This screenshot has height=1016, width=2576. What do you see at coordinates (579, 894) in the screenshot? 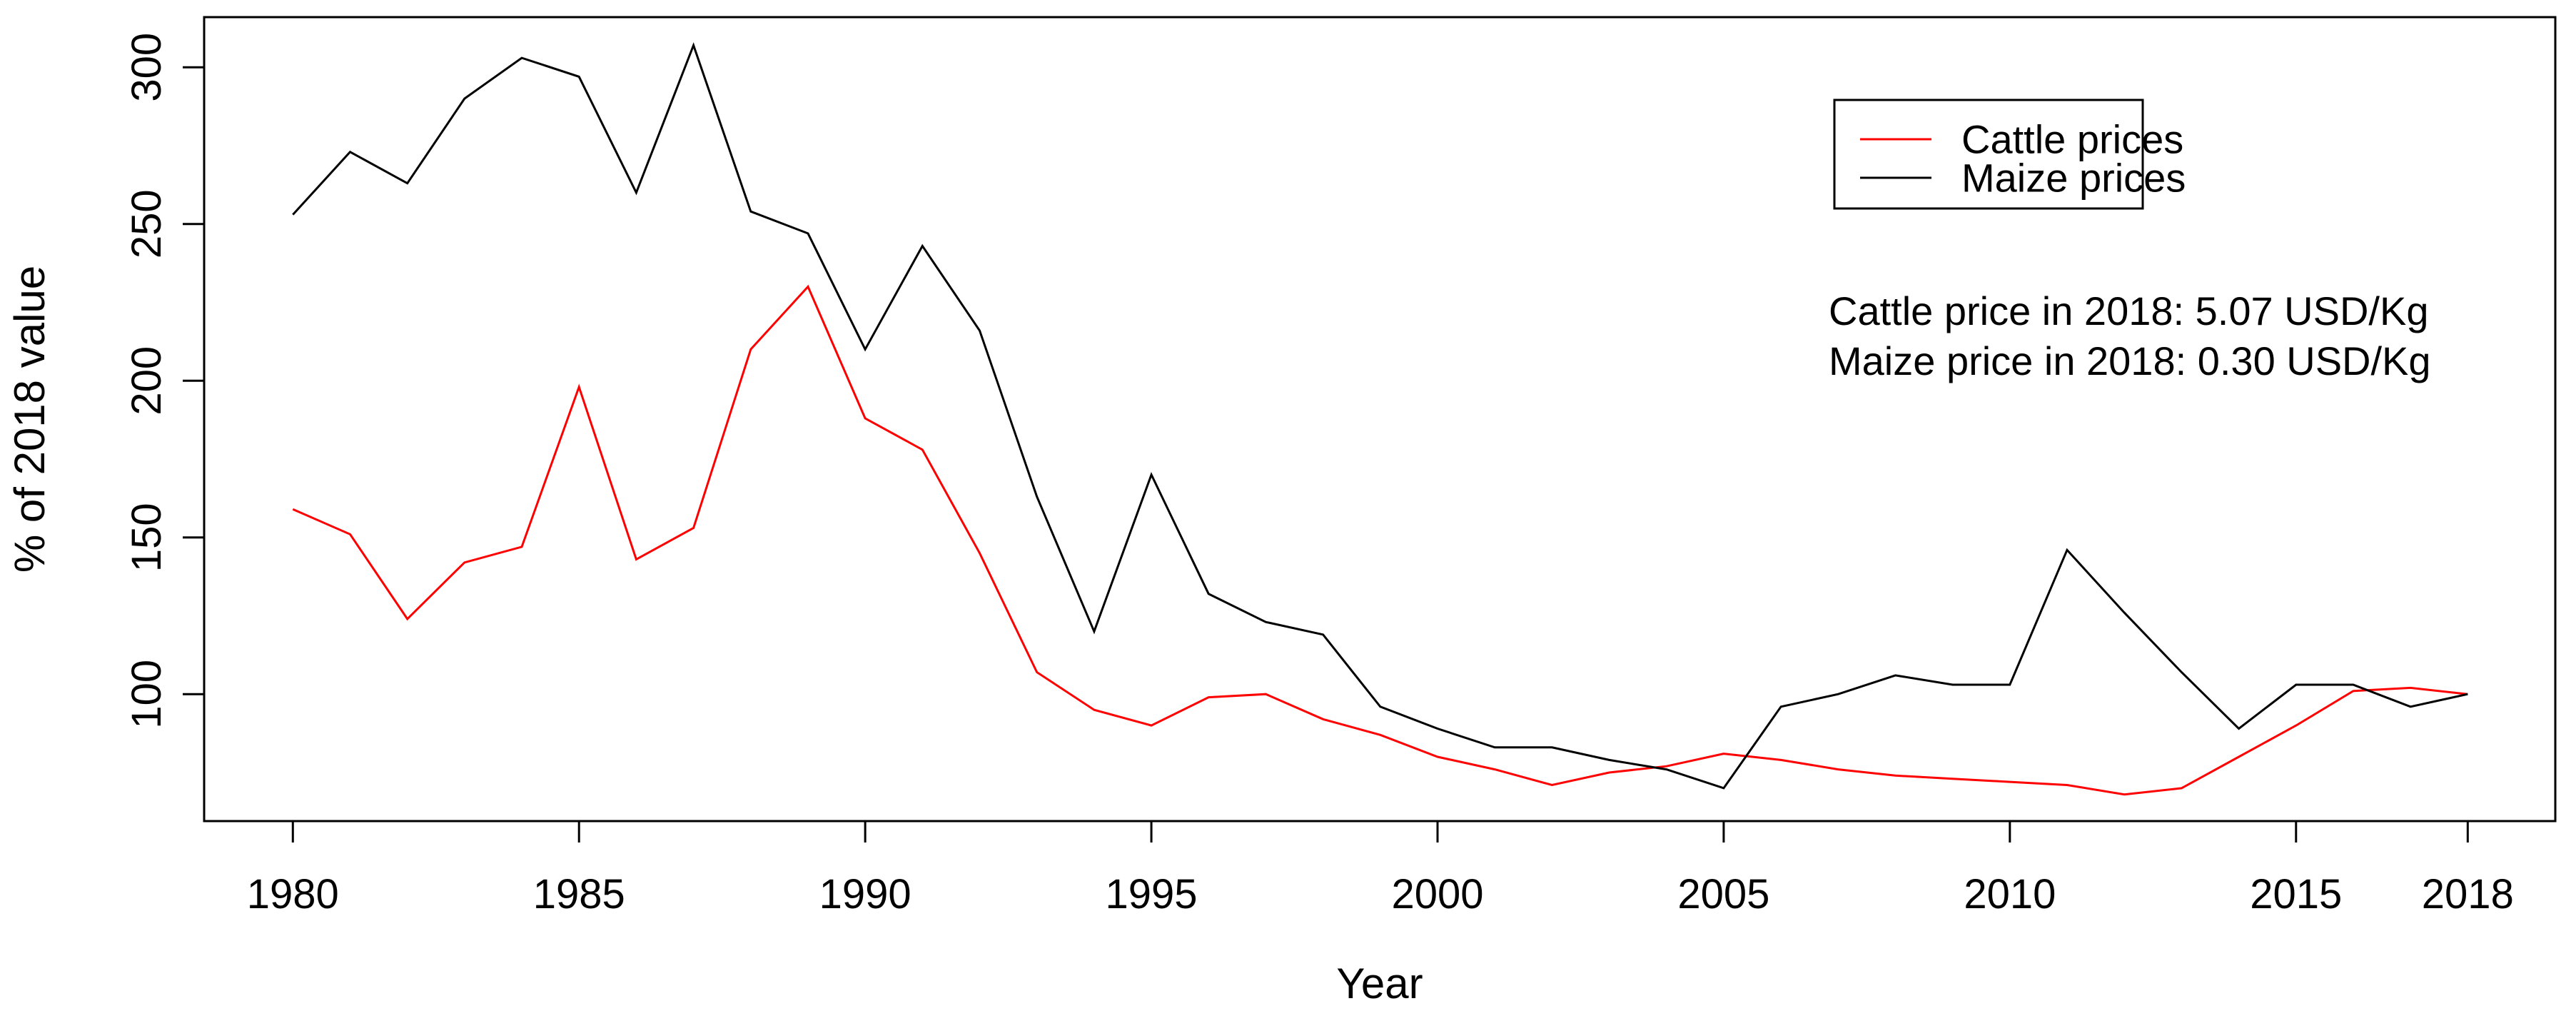
I see `x-tick-label: 1985` at bounding box center [579, 894].